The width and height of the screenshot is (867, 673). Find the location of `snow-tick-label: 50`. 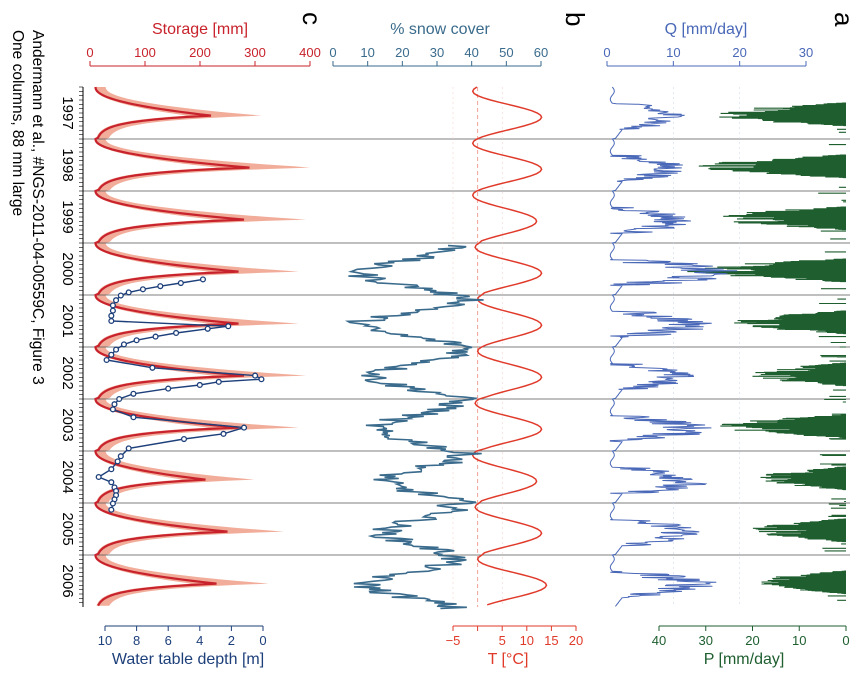

snow-tick-label: 50 is located at coordinates (506, 52).